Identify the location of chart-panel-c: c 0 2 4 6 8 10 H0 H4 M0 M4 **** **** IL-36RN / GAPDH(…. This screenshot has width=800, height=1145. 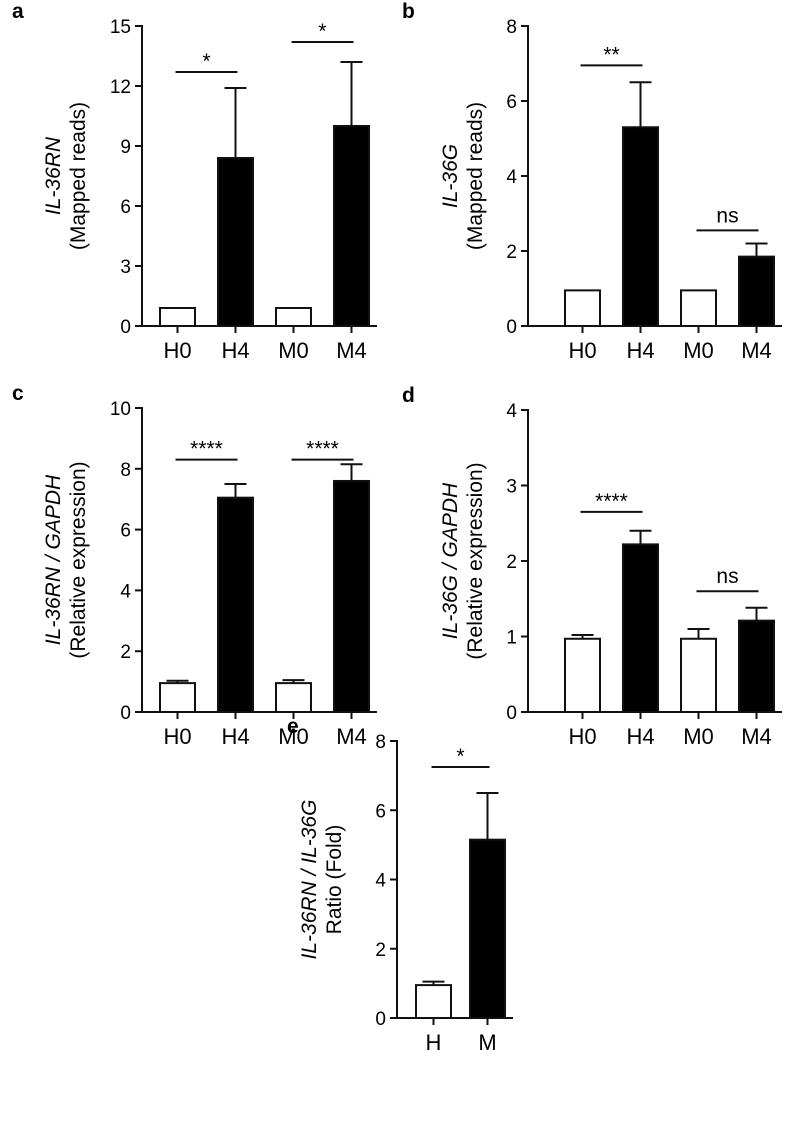
(194, 565).